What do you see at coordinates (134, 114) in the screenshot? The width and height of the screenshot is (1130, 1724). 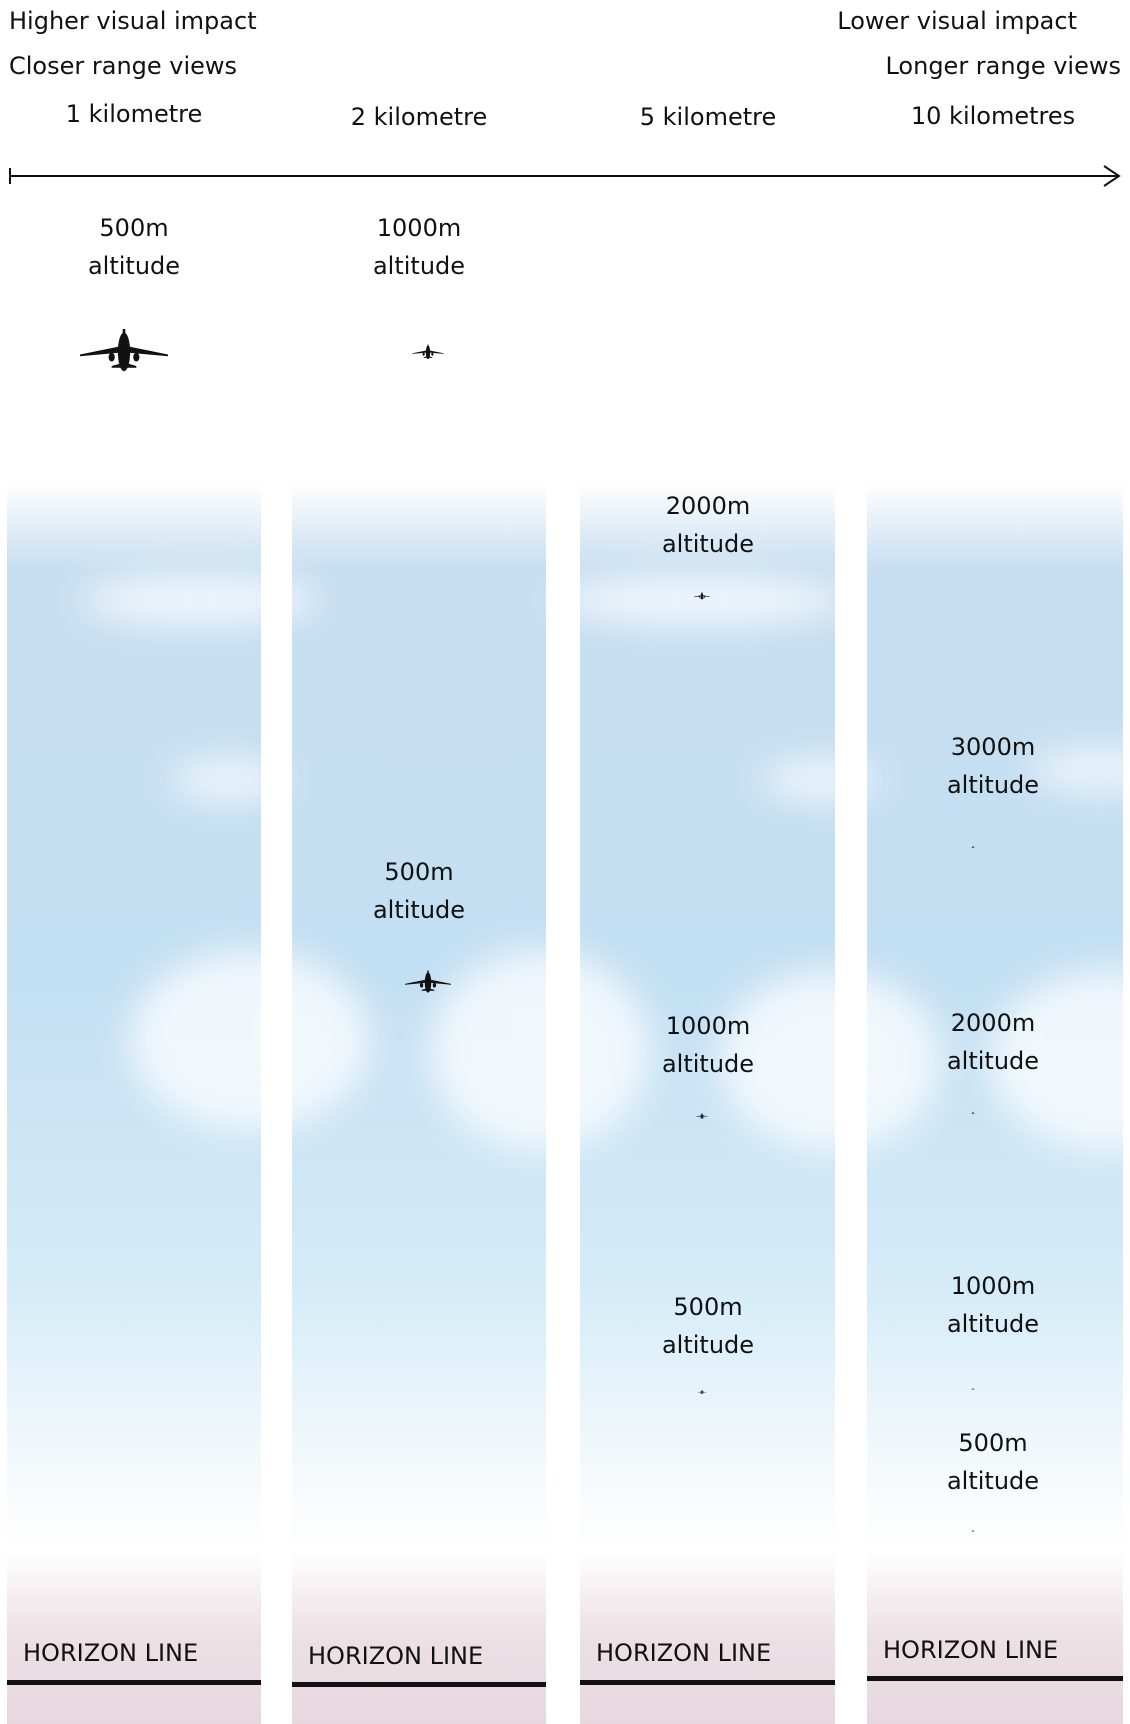 I see `distance-label: 1 kilometre` at bounding box center [134, 114].